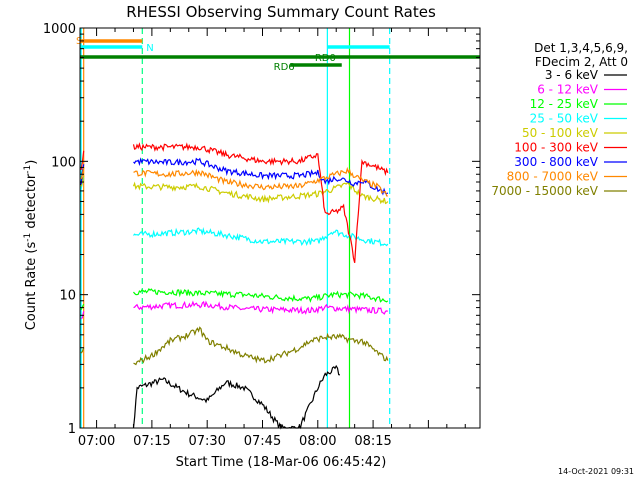 This screenshot has width=640, height=480. Describe the element at coordinates (556, 162) in the screenshot. I see `legend-label: 300 - 800 keV` at that location.